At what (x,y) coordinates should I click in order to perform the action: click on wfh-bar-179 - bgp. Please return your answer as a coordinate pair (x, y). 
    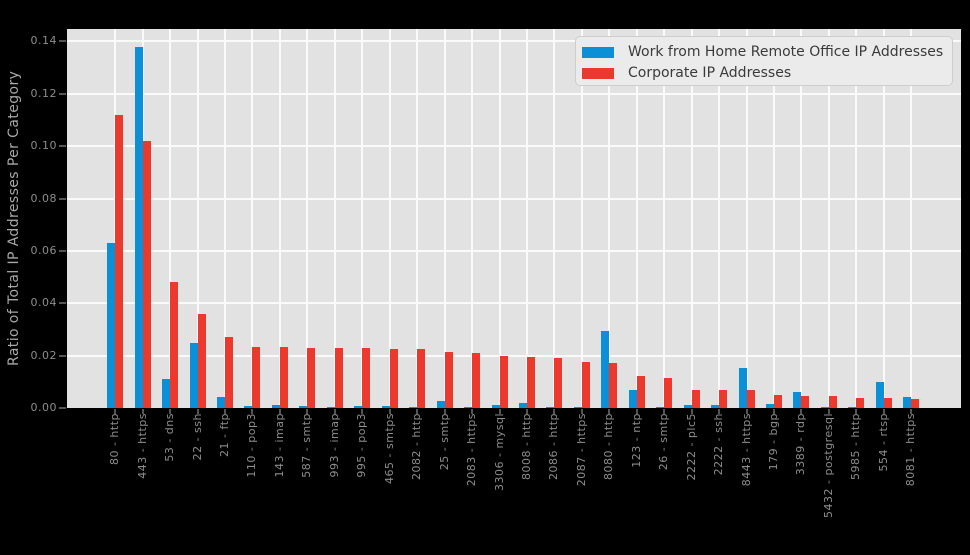
    Looking at the image, I should click on (770, 406).